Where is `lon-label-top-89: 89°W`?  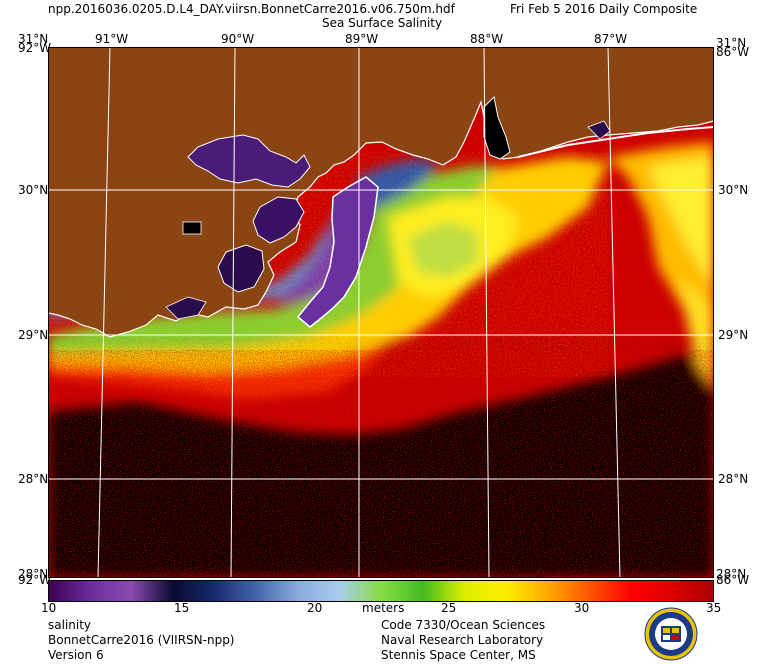
lon-label-top-89: 89°W is located at coordinates (362, 39).